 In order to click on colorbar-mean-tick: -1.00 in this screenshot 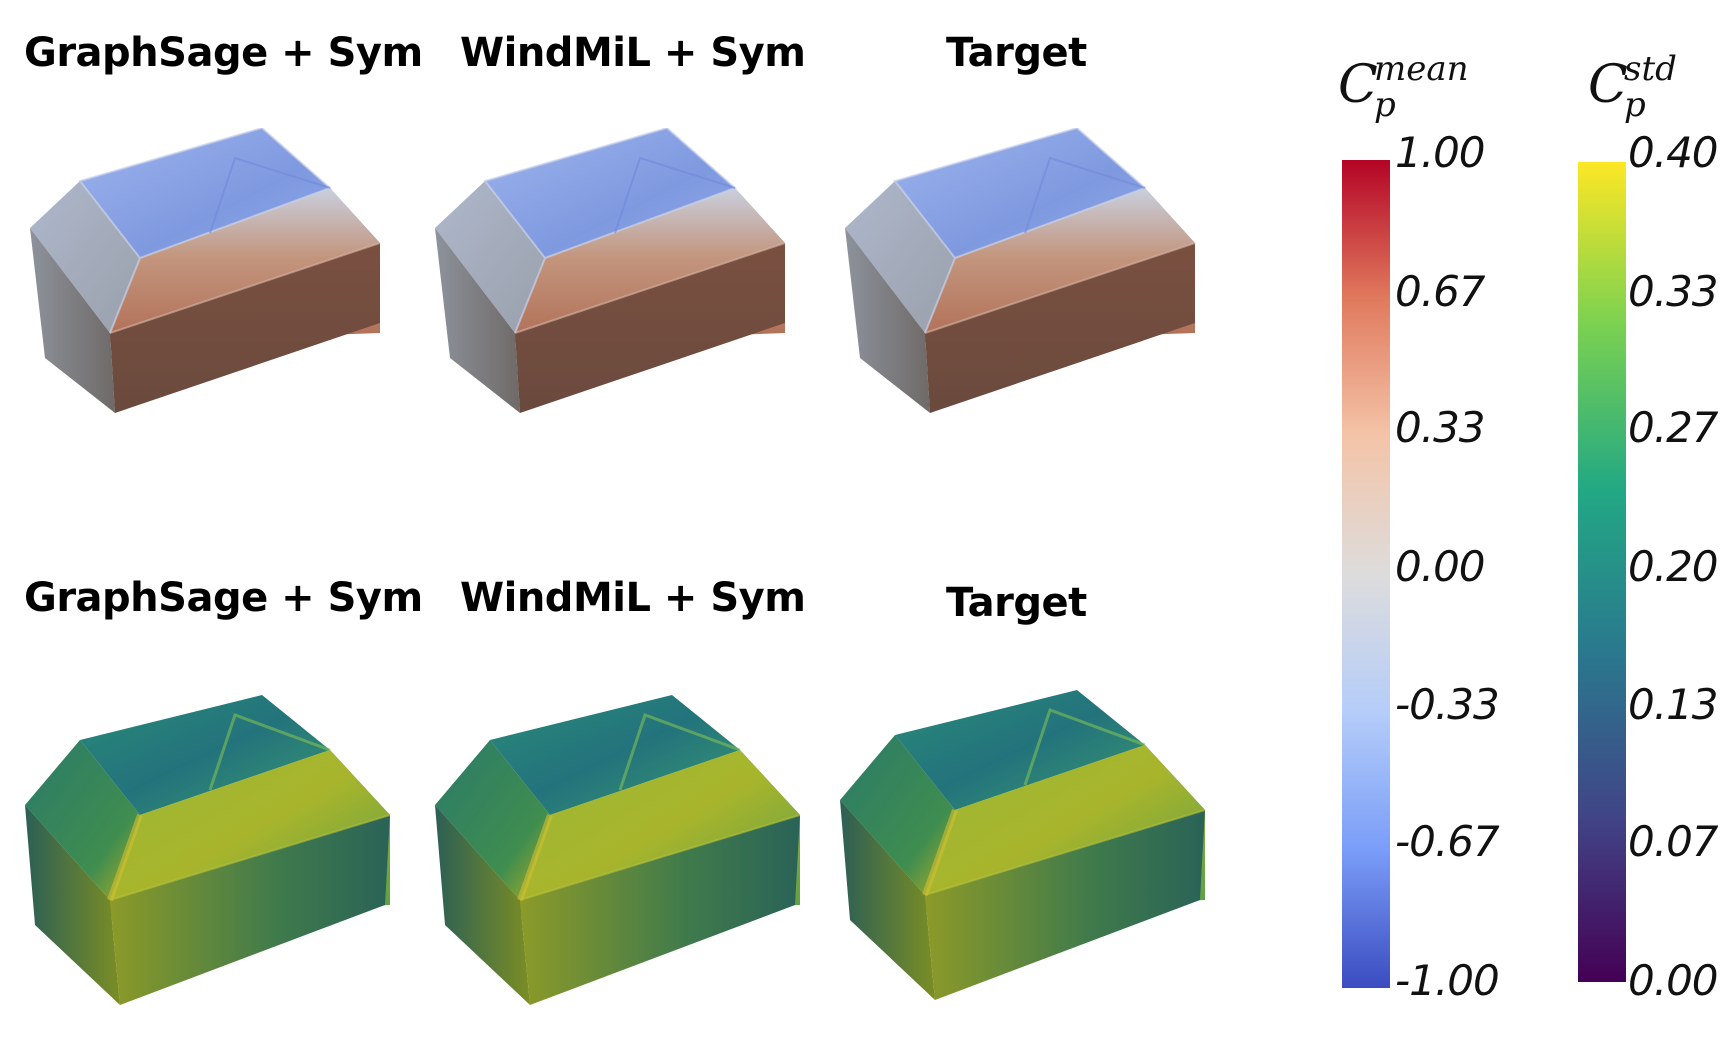, I will do `click(1447, 980)`.